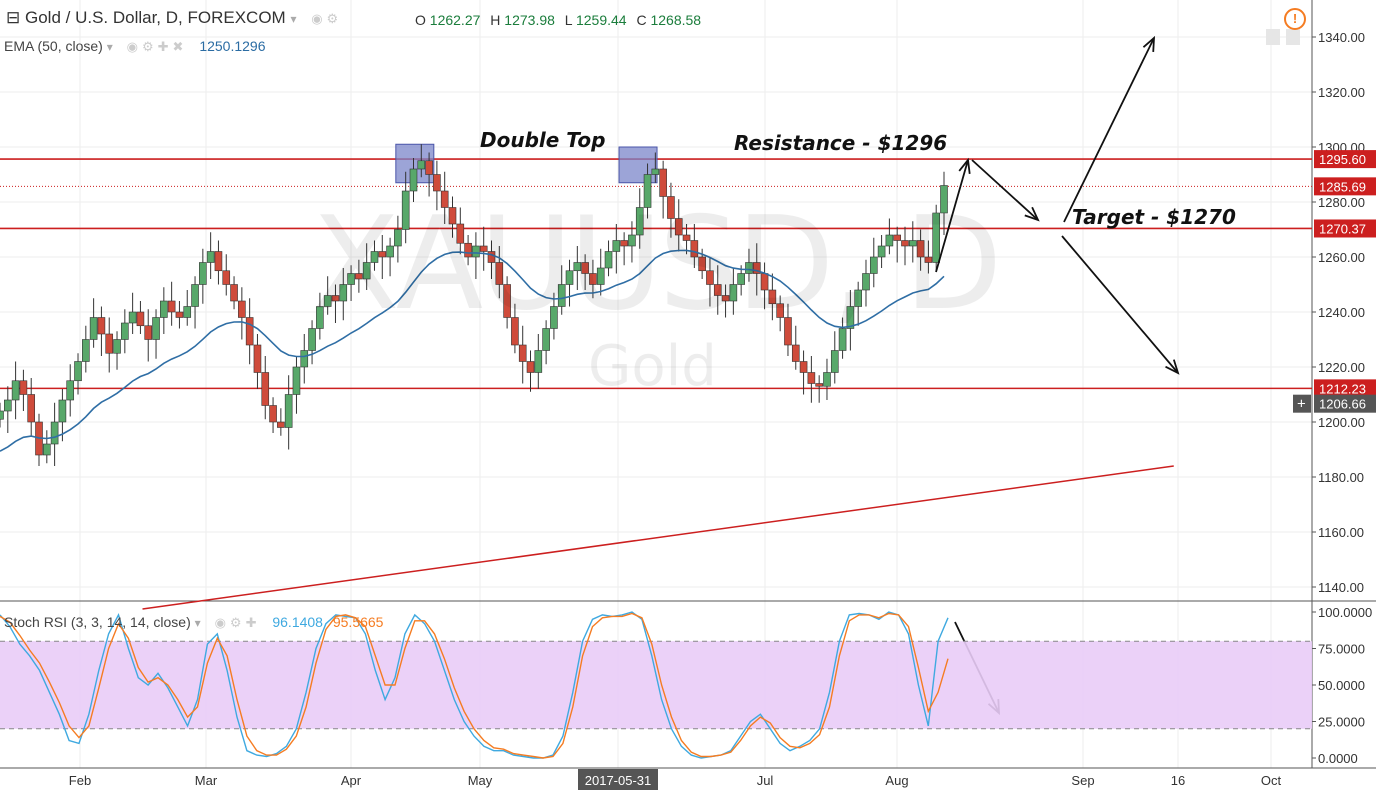 The width and height of the screenshot is (1376, 795). What do you see at coordinates (1341, 257) in the screenshot?
I see `price-tick-label: 1260.00` at bounding box center [1341, 257].